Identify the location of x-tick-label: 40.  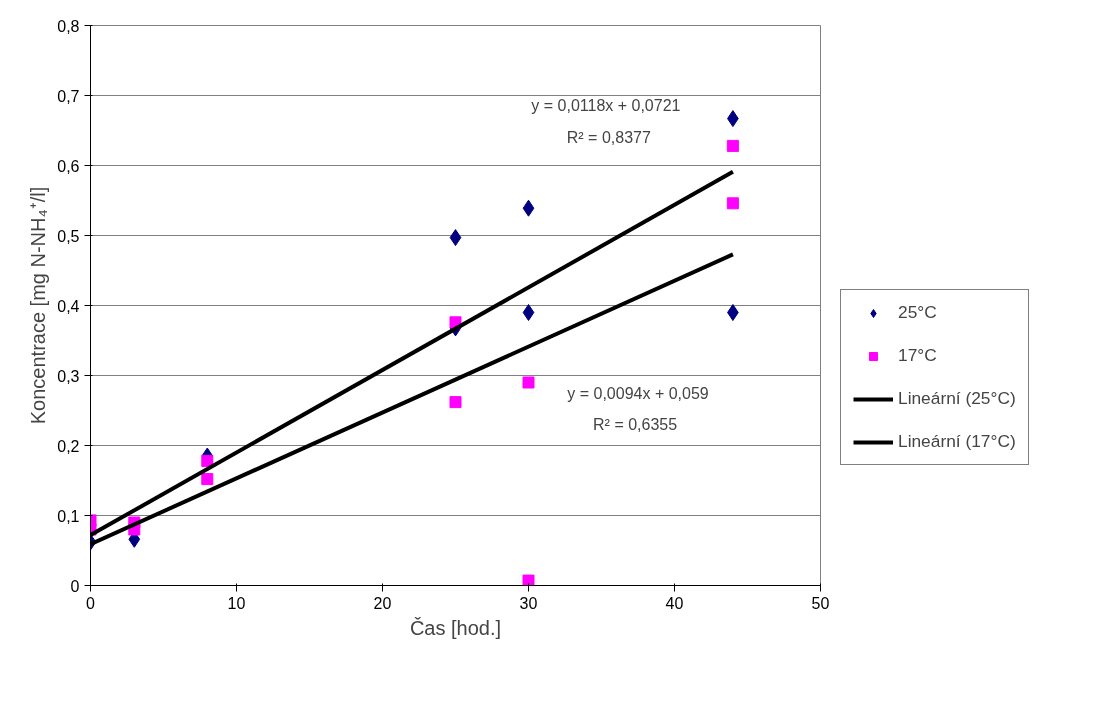
(674, 603).